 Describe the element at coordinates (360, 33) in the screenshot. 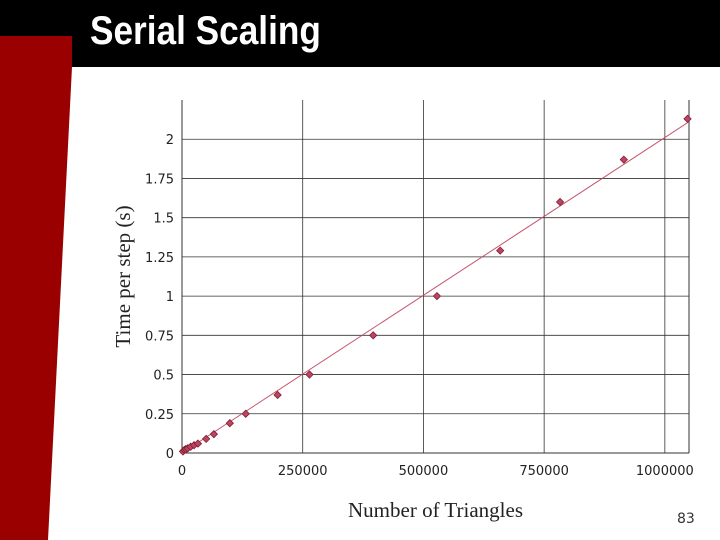

I see `title-bar` at that location.